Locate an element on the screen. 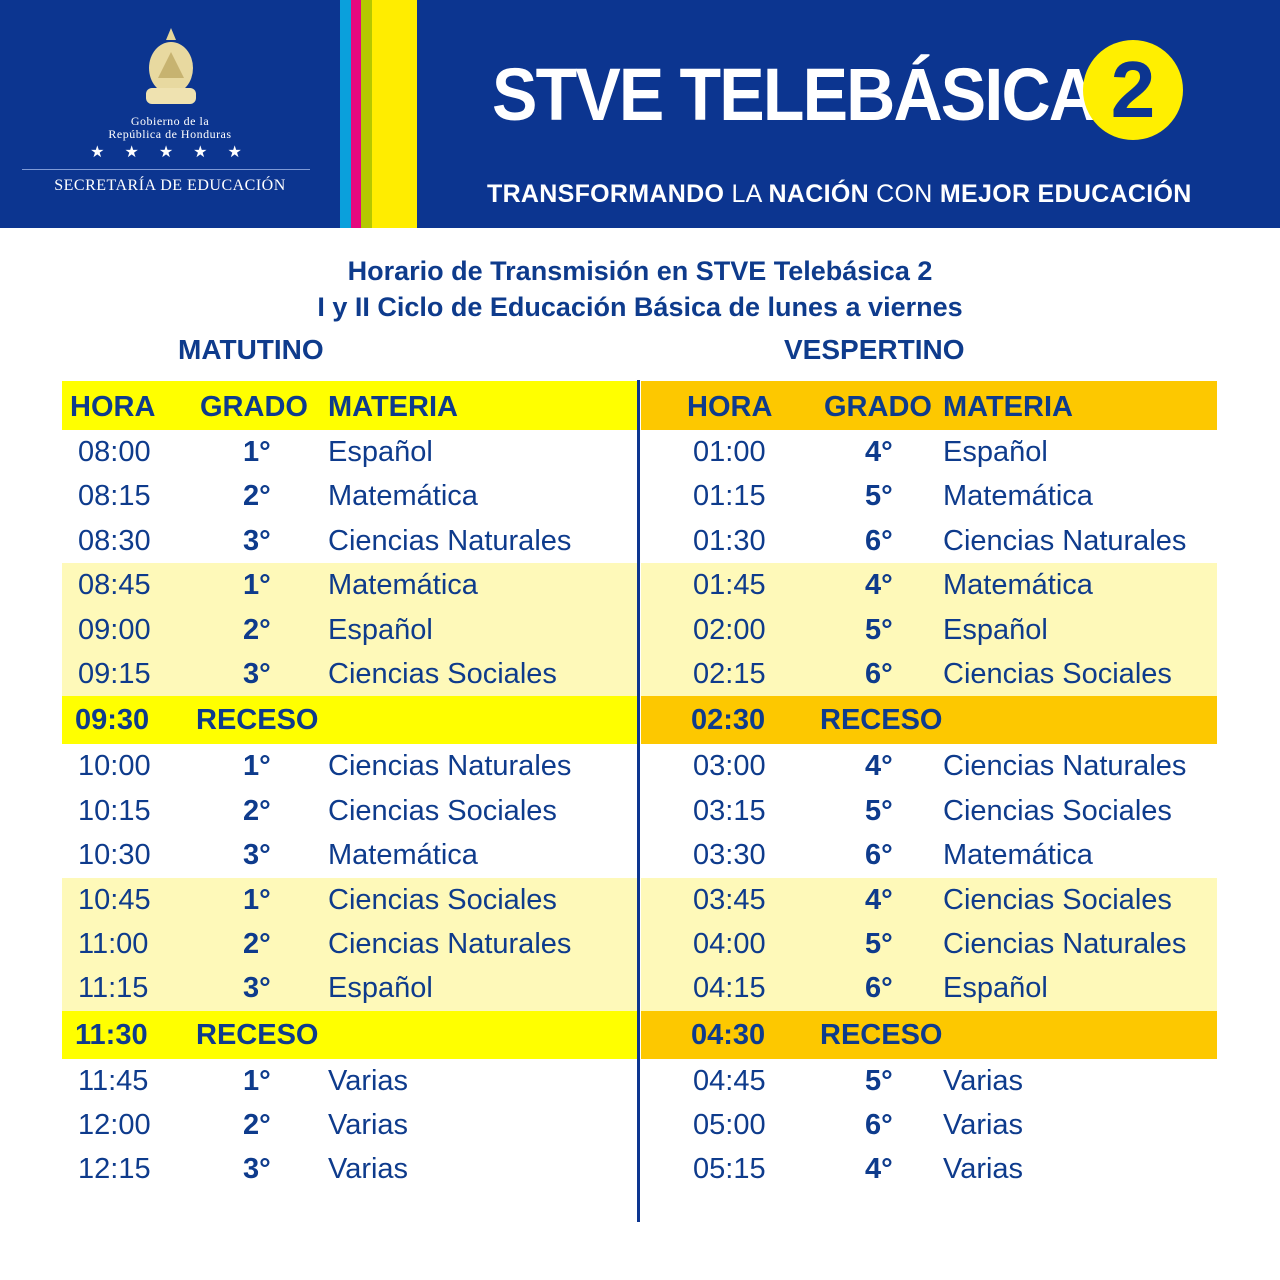 Image resolution: width=1280 pixels, height=1280 pixels. hora-cell: 03:00 is located at coordinates (729, 766).